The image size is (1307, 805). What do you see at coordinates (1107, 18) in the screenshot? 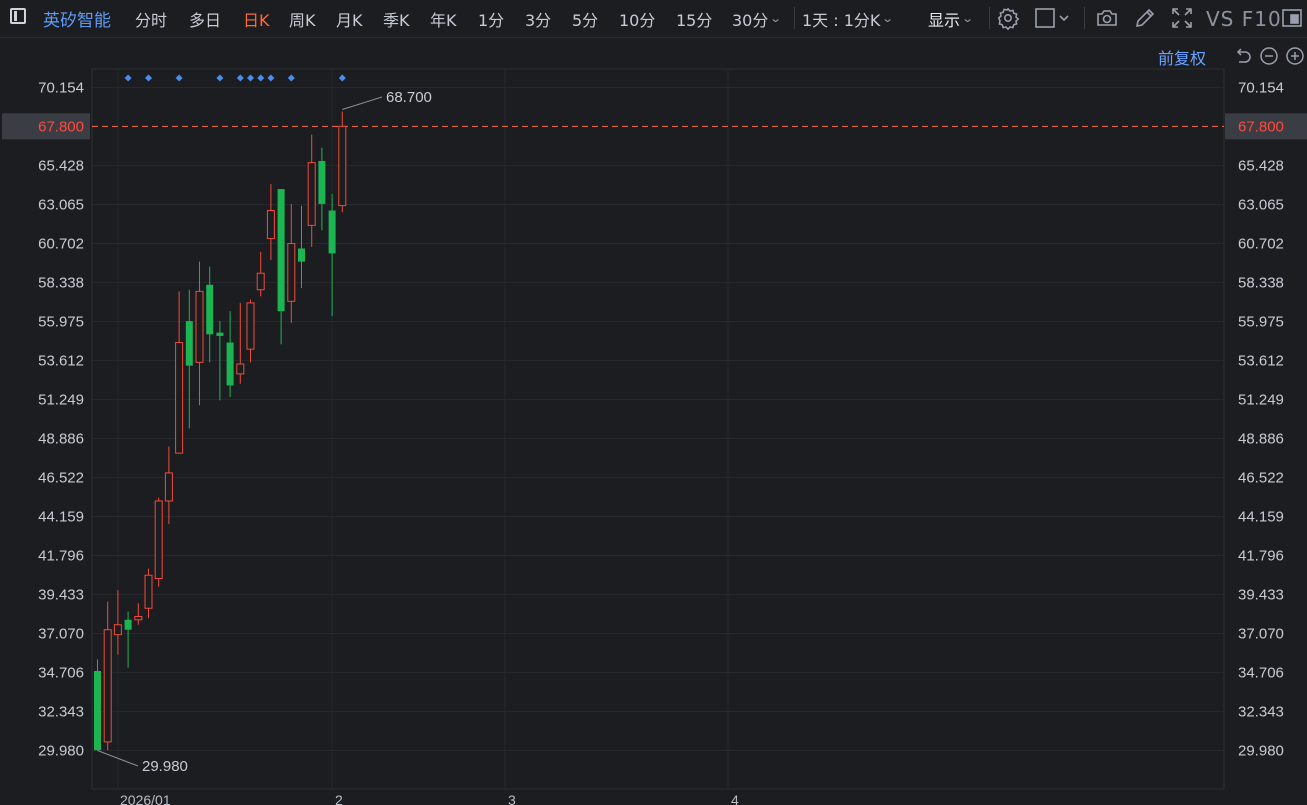
I see `camera-icon` at bounding box center [1107, 18].